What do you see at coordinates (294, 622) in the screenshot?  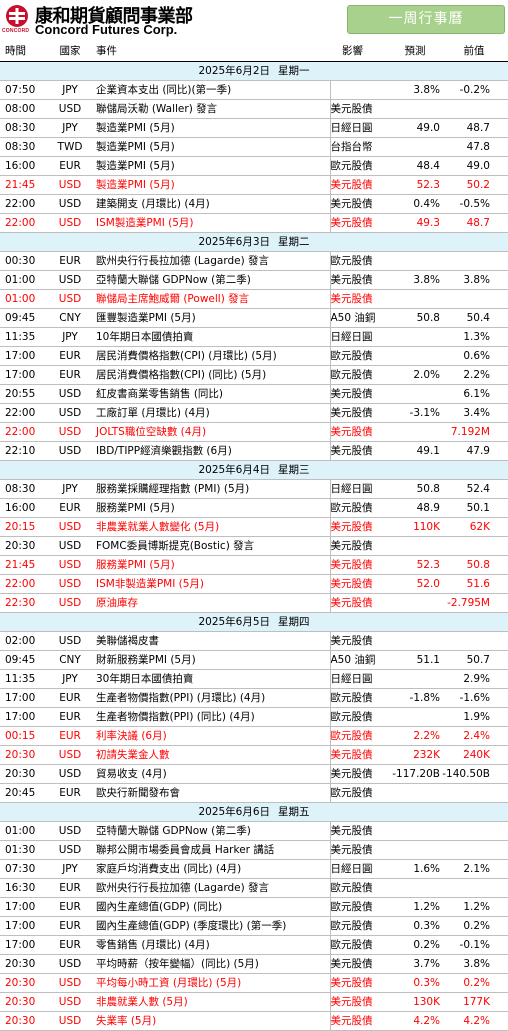 I see `weekday-text: 星期四` at bounding box center [294, 622].